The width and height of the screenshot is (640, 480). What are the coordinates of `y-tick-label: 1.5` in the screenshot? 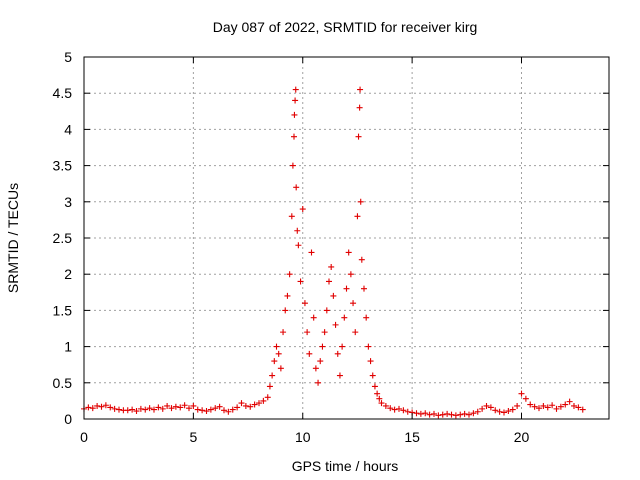 It's located at (63, 310).